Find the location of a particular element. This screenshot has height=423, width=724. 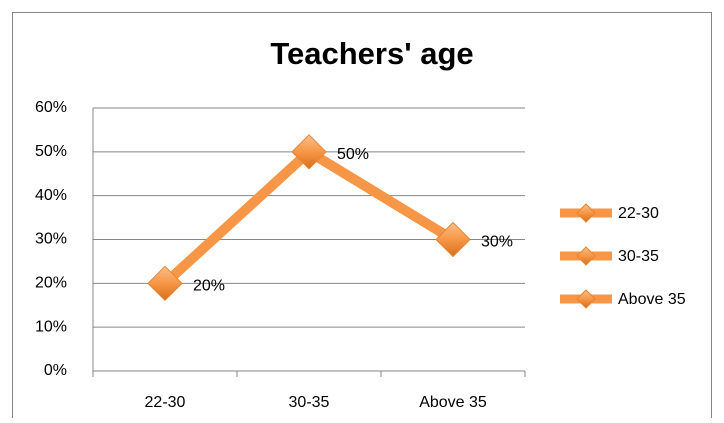

x-tick-label: 30-35 is located at coordinates (309, 402).